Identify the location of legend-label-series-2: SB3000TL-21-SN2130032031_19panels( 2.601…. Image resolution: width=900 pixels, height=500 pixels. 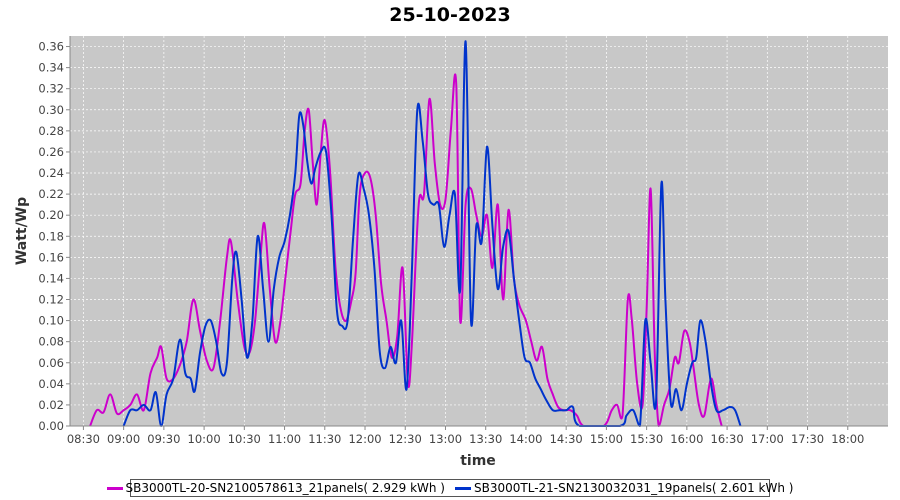
(634, 488).